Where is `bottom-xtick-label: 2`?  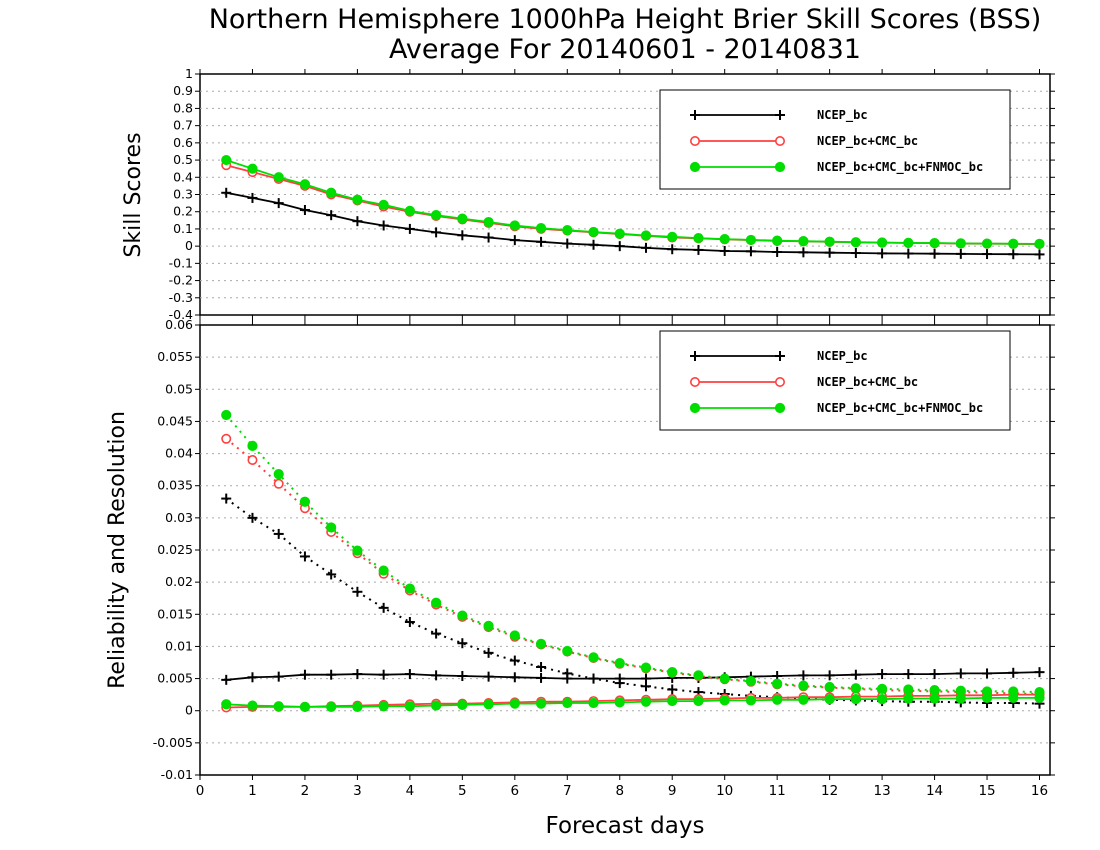 bottom-xtick-label: 2 is located at coordinates (305, 791).